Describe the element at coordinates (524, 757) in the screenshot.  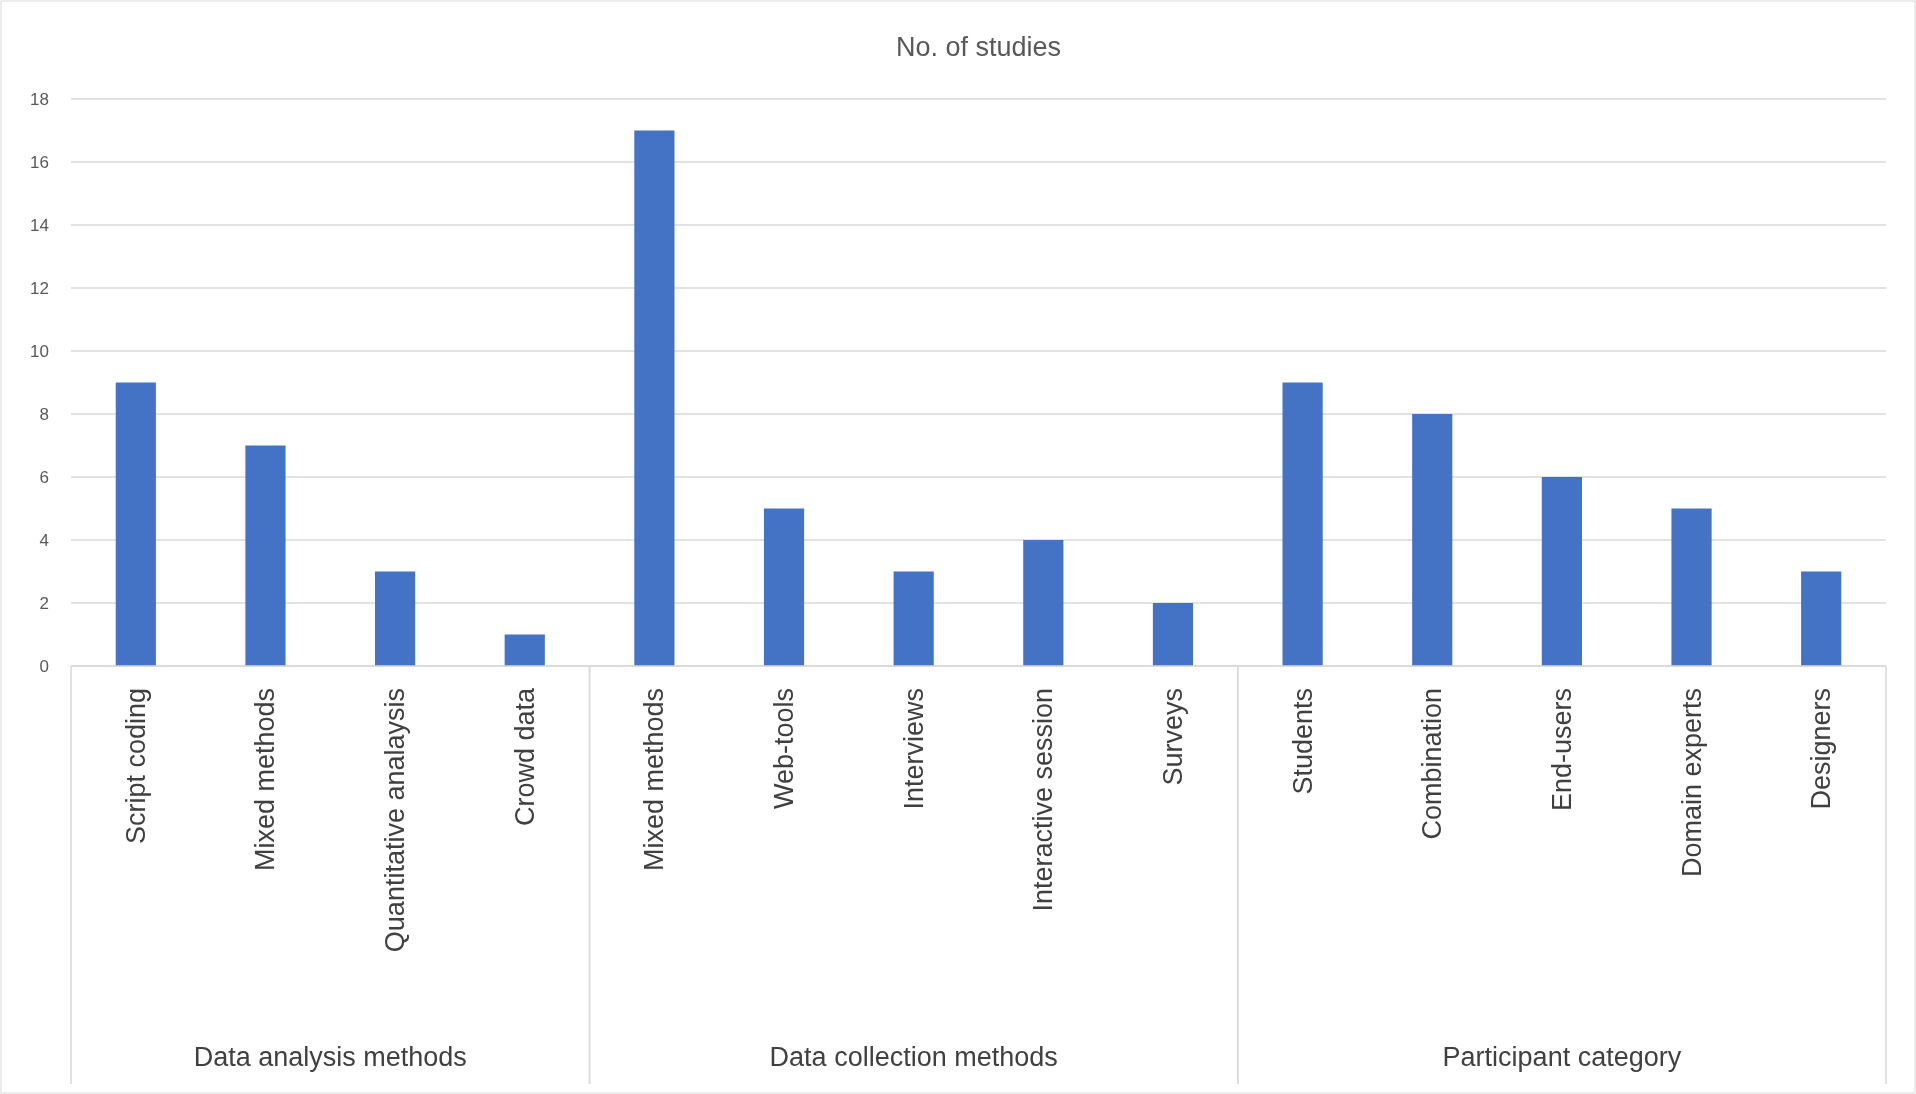
I see `x-tick-label: Crowd data` at that location.